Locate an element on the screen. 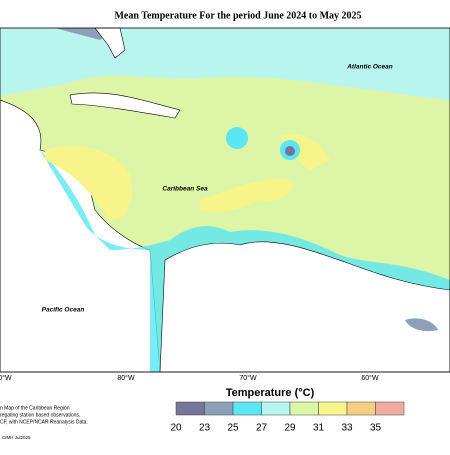 This screenshot has width=450, height=455. legend-tick-label: 20 is located at coordinates (176, 428).